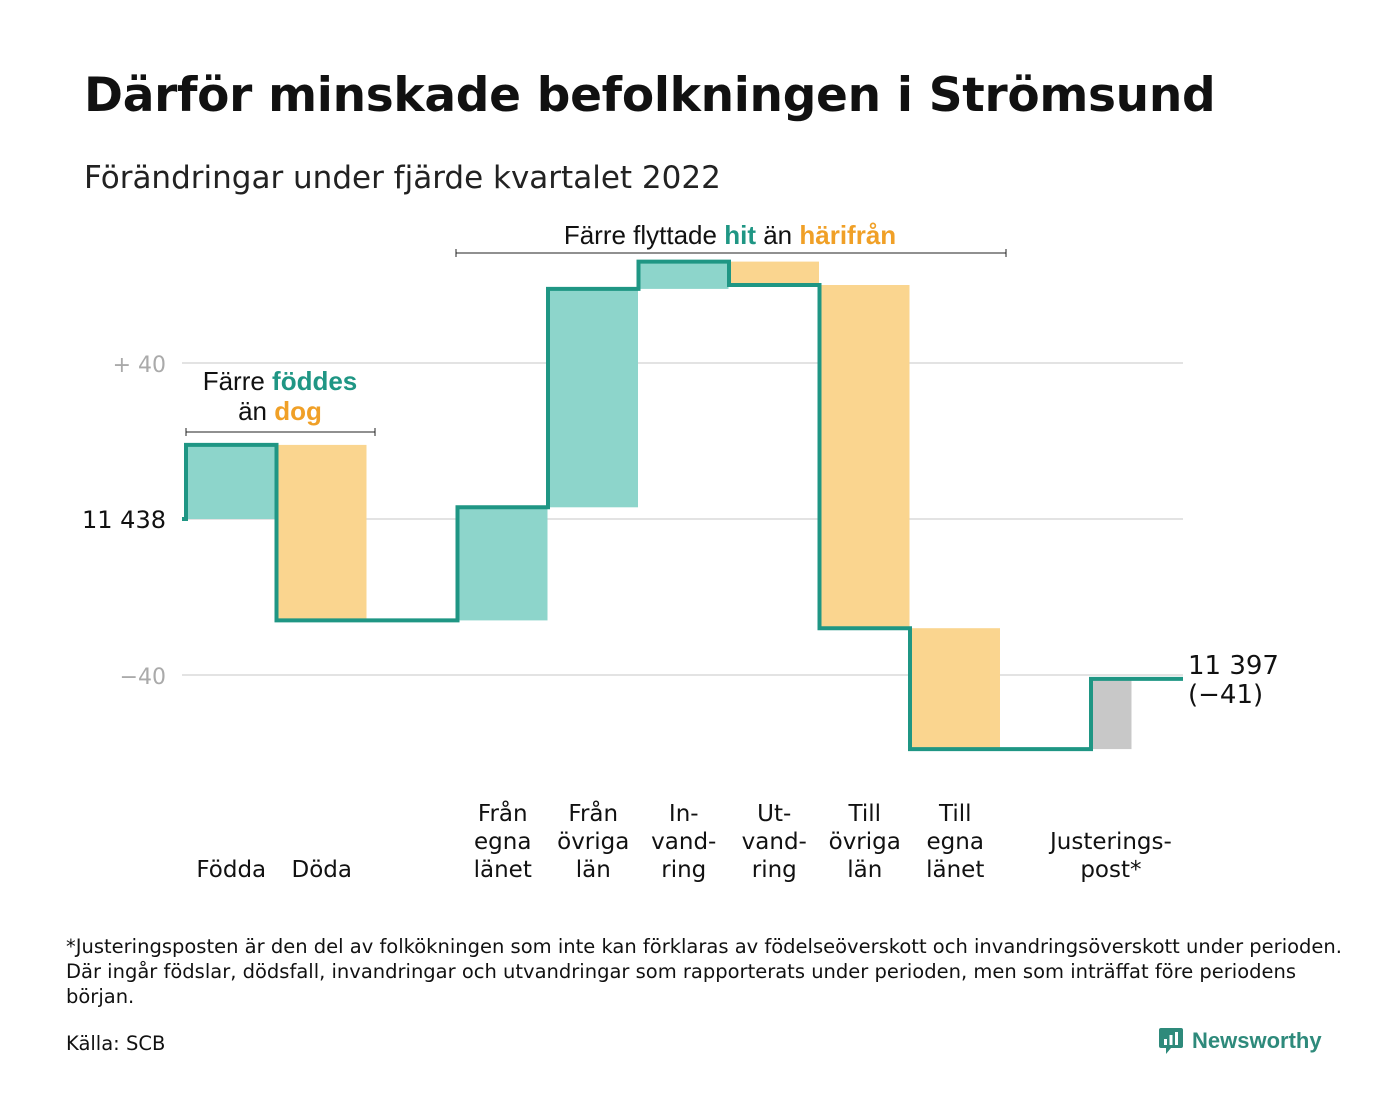 The height and width of the screenshot is (1120, 1400). I want to click on annotation-births-deaths-line1: Färre föddes, so click(280, 381).